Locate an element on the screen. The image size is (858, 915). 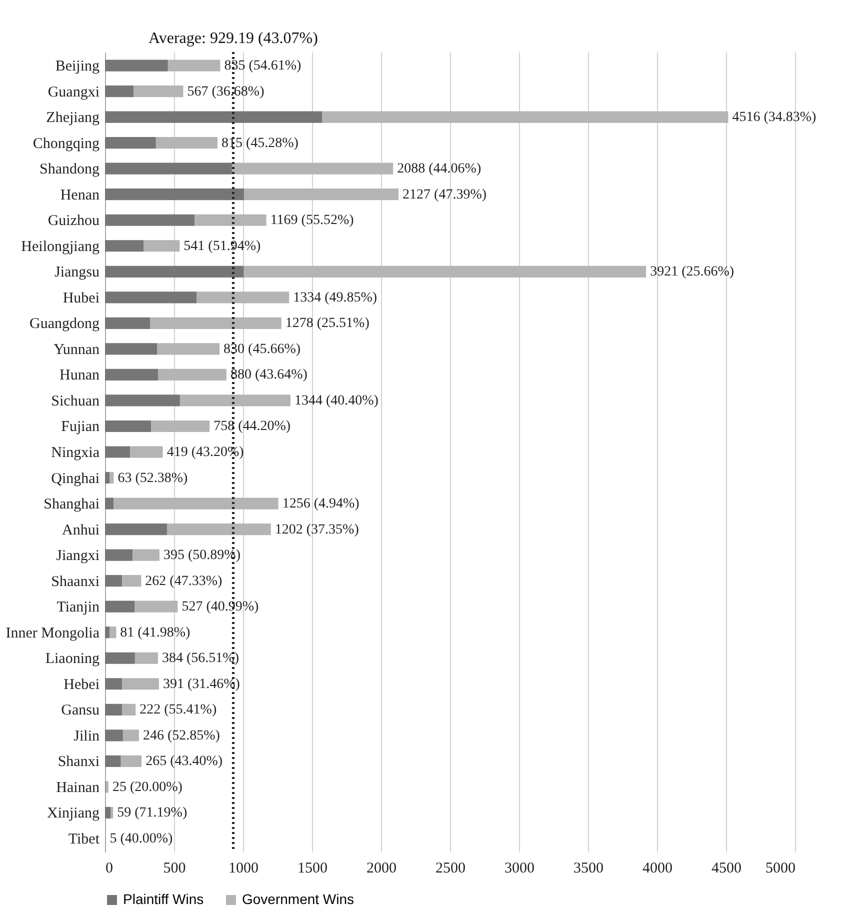
legend-label: Government Wins is located at coordinates (298, 899).